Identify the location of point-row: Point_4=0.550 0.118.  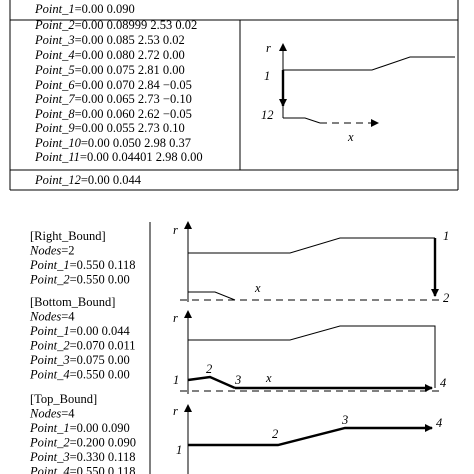
(82, 469).